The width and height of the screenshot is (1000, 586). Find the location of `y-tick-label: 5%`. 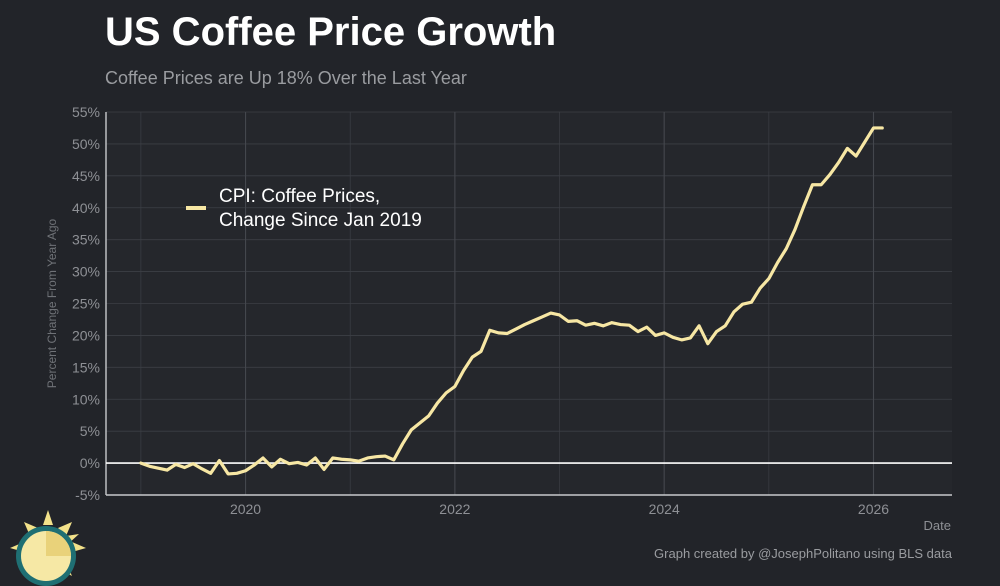

y-tick-label: 5% is located at coordinates (90, 431).